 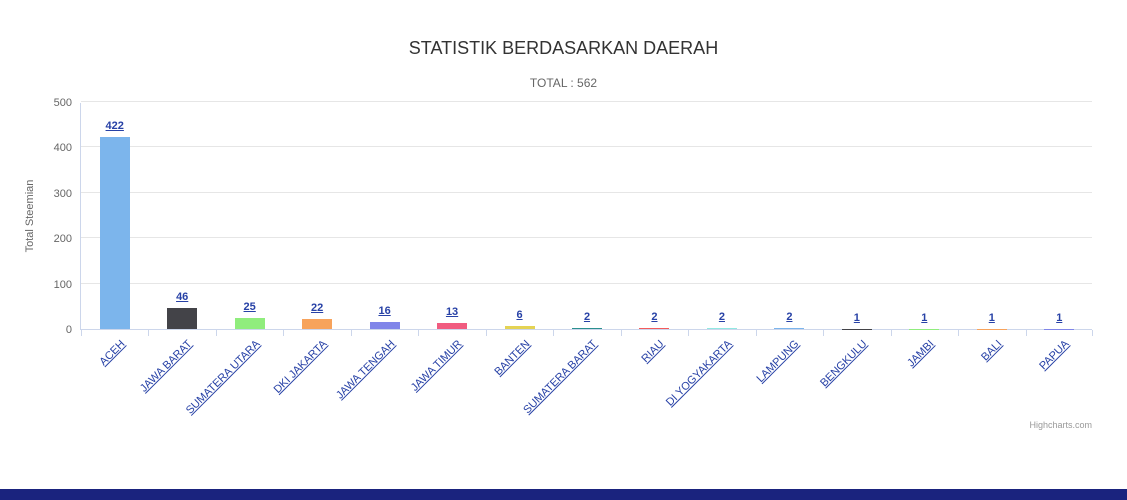 I want to click on category-label: LAMPUNG, so click(x=778, y=361).